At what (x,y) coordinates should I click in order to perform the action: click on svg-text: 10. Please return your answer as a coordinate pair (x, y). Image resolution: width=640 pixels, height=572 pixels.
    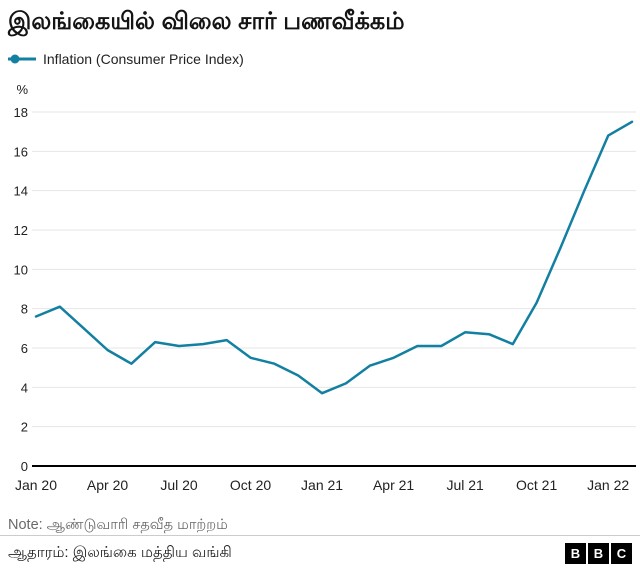
    Looking at the image, I should click on (21, 269).